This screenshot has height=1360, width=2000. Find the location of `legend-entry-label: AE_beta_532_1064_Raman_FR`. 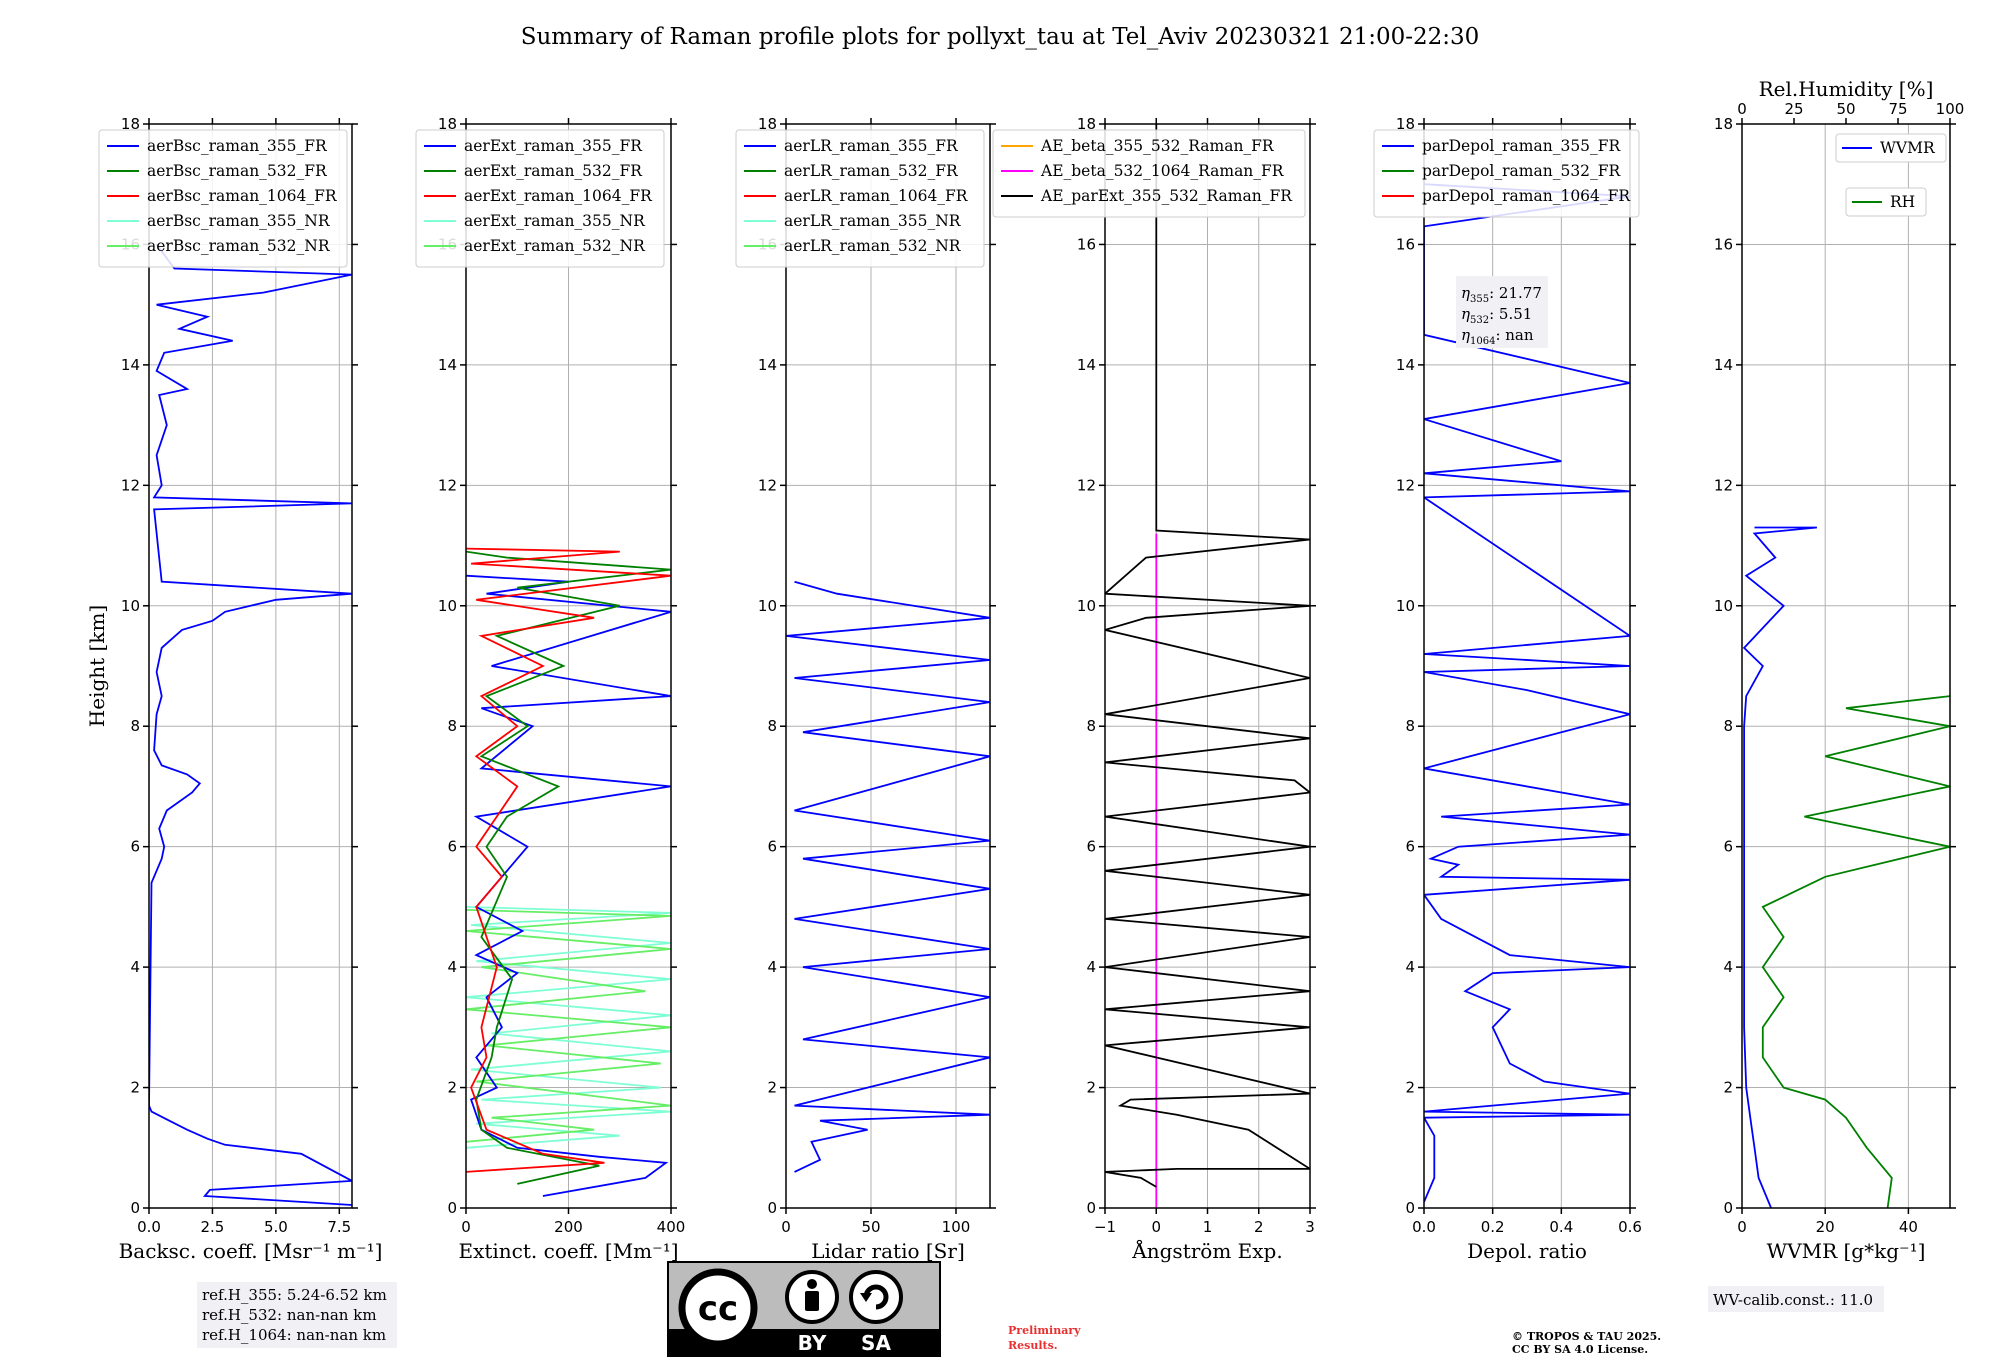

legend-entry-label: AE_beta_532_1064_Raman_FR is located at coordinates (1162, 171).